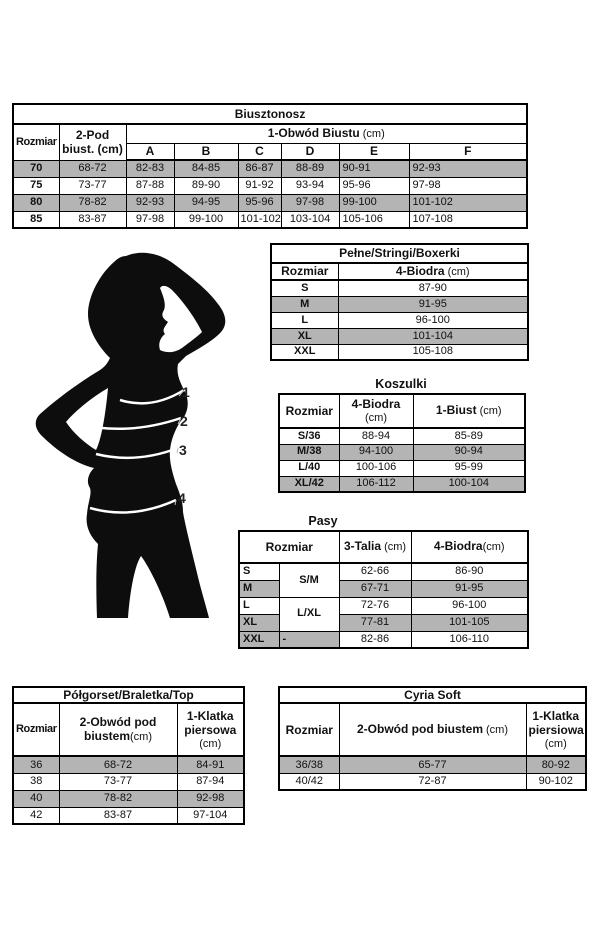  I want to click on measure-marker-1: 1, so click(186, 392).